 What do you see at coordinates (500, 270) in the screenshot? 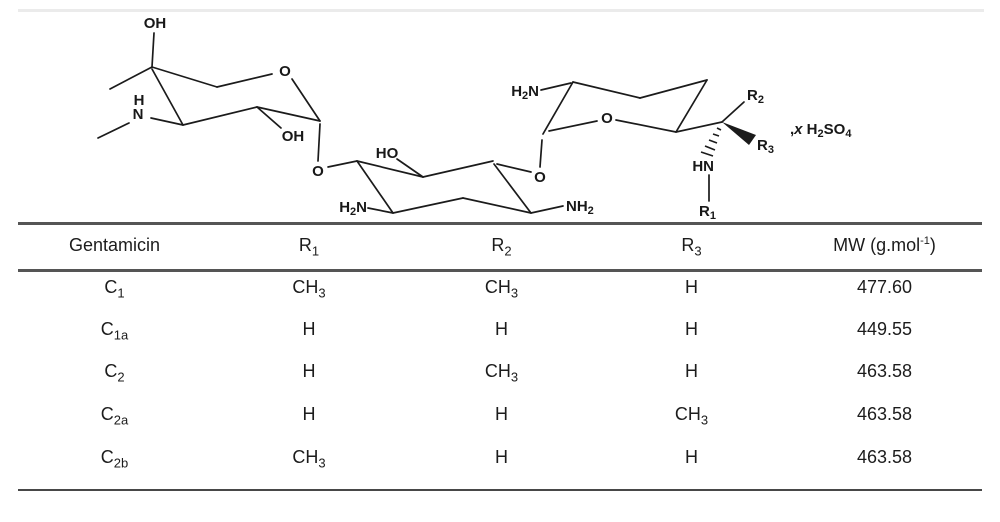
I see `table-rule-header` at bounding box center [500, 270].